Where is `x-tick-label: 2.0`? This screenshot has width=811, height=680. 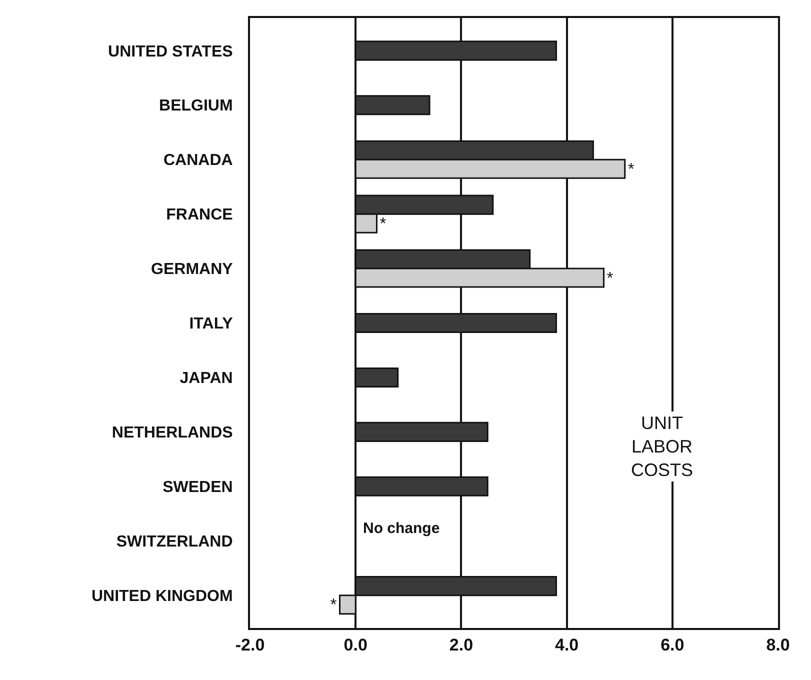 x-tick-label: 2.0 is located at coordinates (461, 644).